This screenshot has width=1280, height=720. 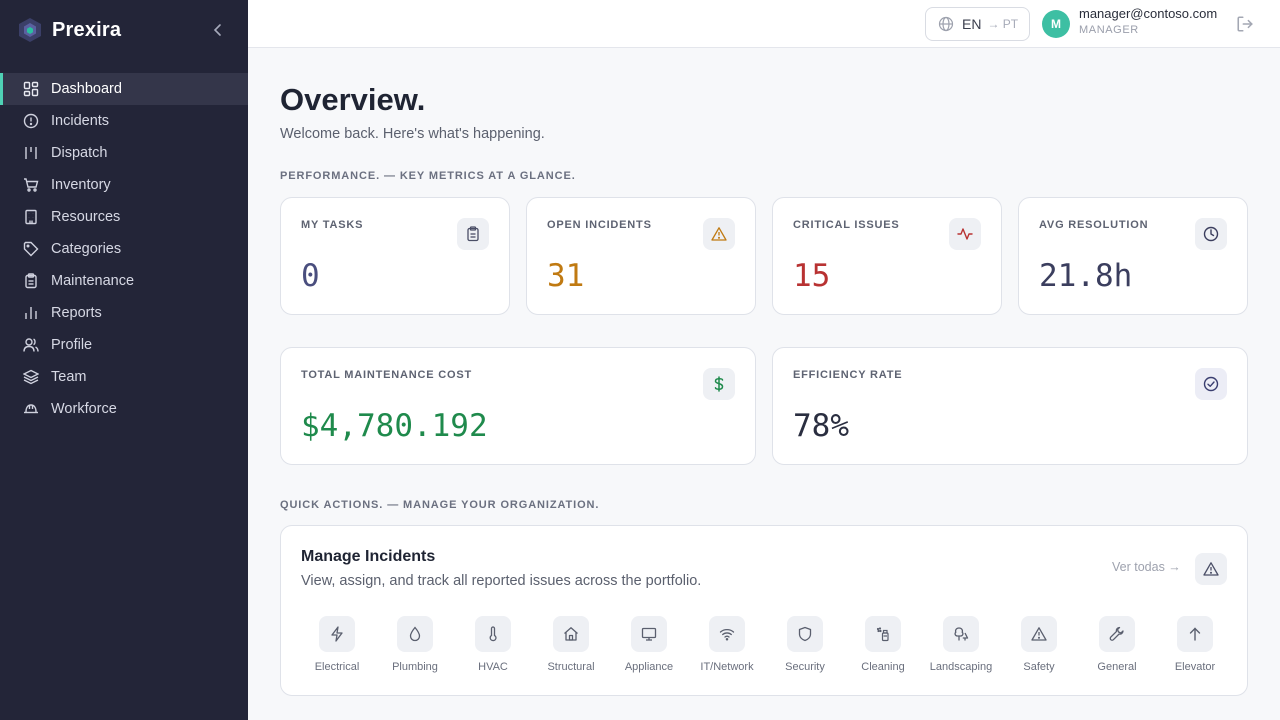 I want to click on metric-card-efficiency-rate: EFFICIENCY RATE 78%, so click(x=1010, y=406).